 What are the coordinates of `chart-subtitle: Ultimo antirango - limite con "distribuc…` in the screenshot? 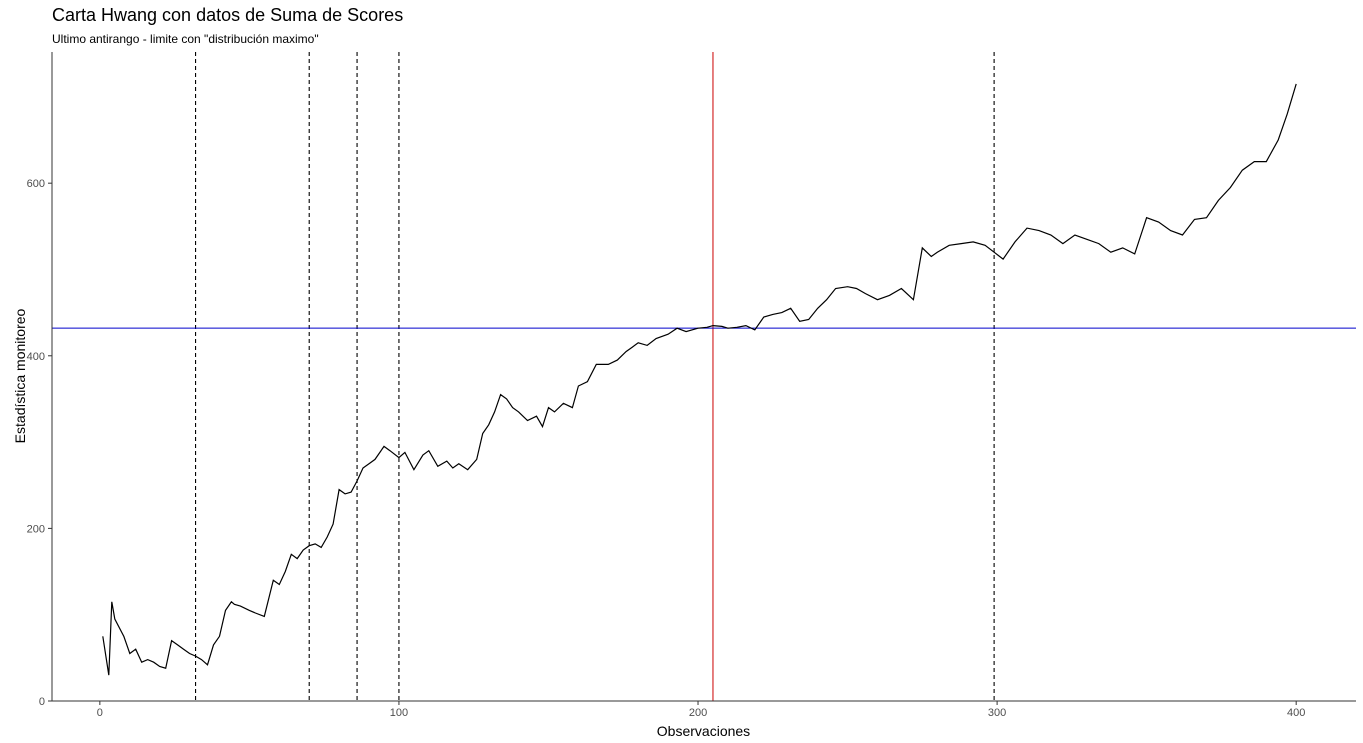 It's located at (185, 39).